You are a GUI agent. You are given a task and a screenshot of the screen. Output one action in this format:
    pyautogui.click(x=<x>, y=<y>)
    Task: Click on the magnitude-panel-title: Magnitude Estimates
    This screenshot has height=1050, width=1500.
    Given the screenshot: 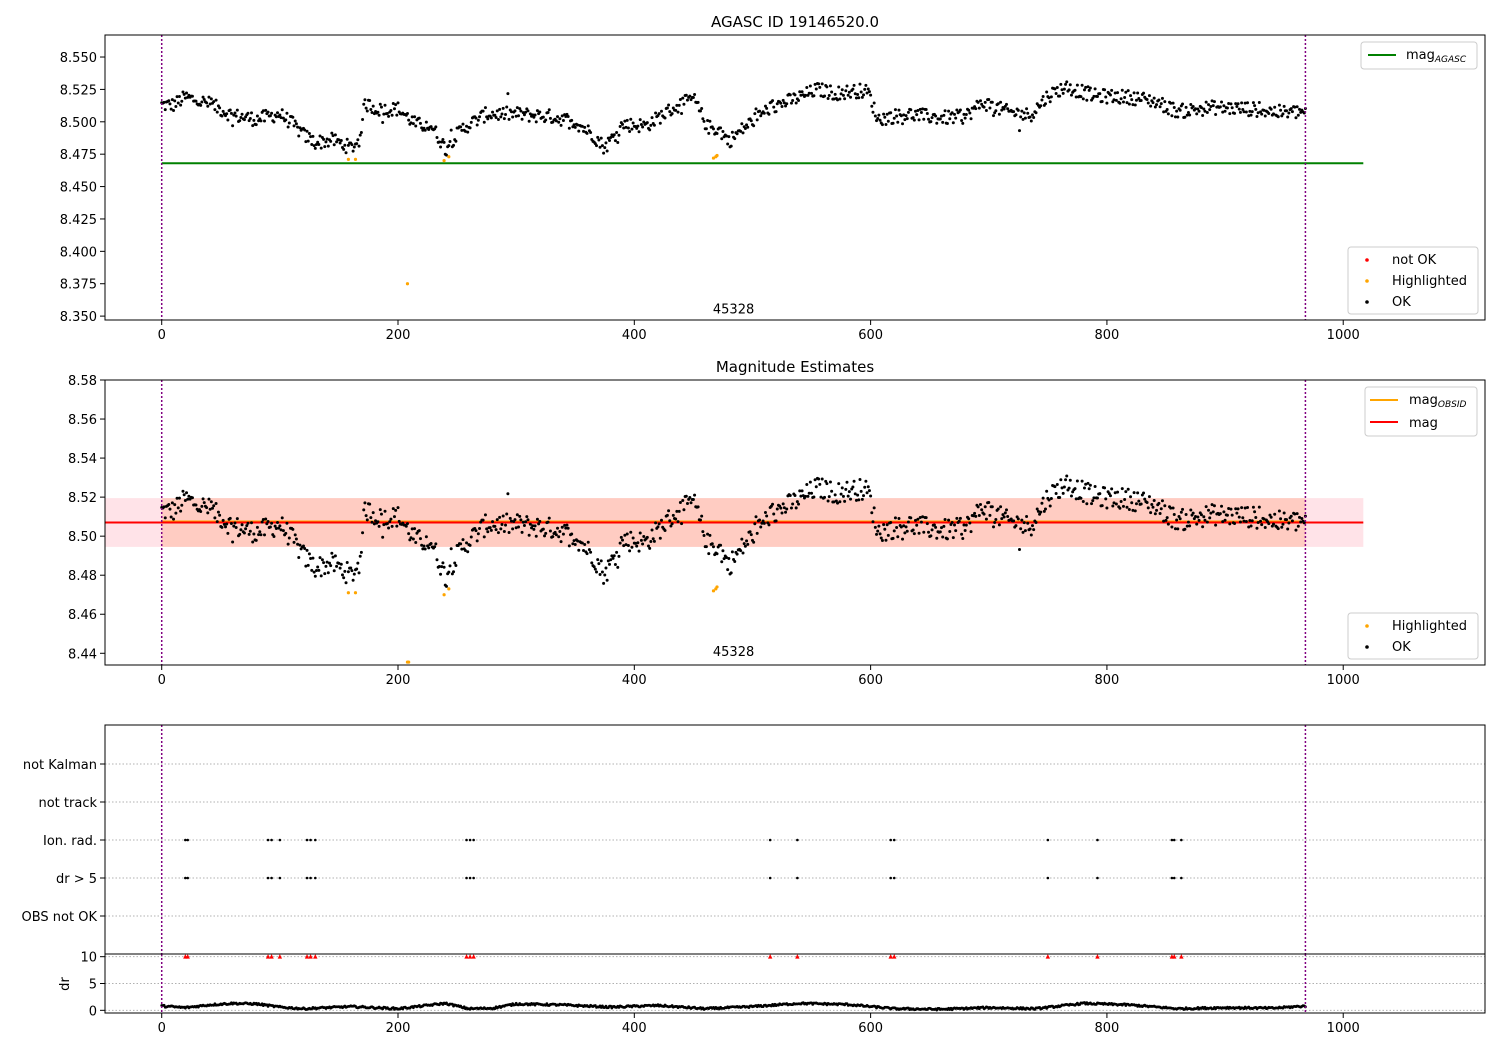 What is the action you would take?
    pyautogui.click(x=795, y=367)
    